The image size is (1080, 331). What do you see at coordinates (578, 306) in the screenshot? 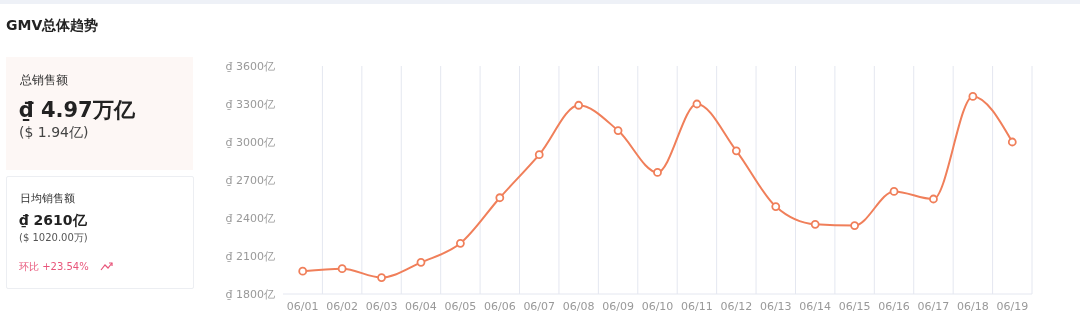
I see `x-tick-label: 06/08` at bounding box center [578, 306].